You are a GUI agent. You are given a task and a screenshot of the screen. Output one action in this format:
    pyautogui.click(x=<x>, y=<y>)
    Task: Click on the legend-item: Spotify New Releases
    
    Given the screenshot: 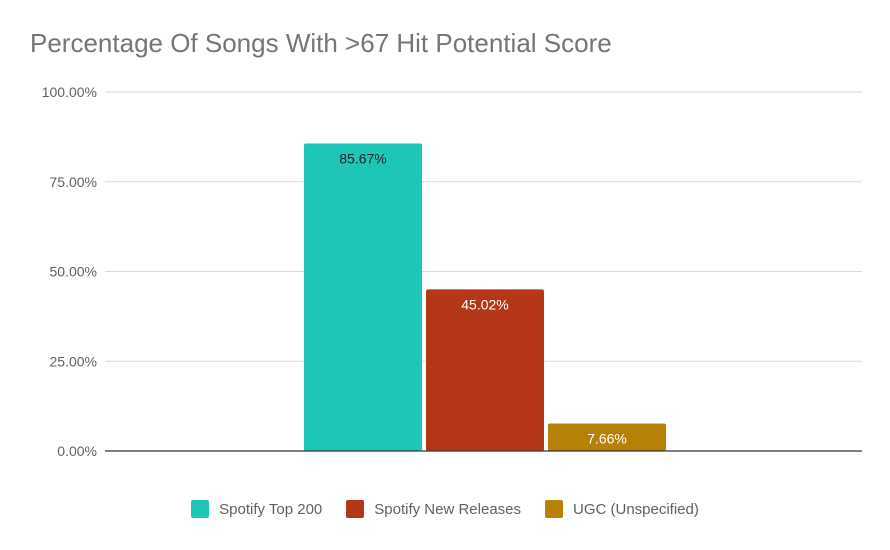 What is the action you would take?
    pyautogui.click(x=433, y=509)
    